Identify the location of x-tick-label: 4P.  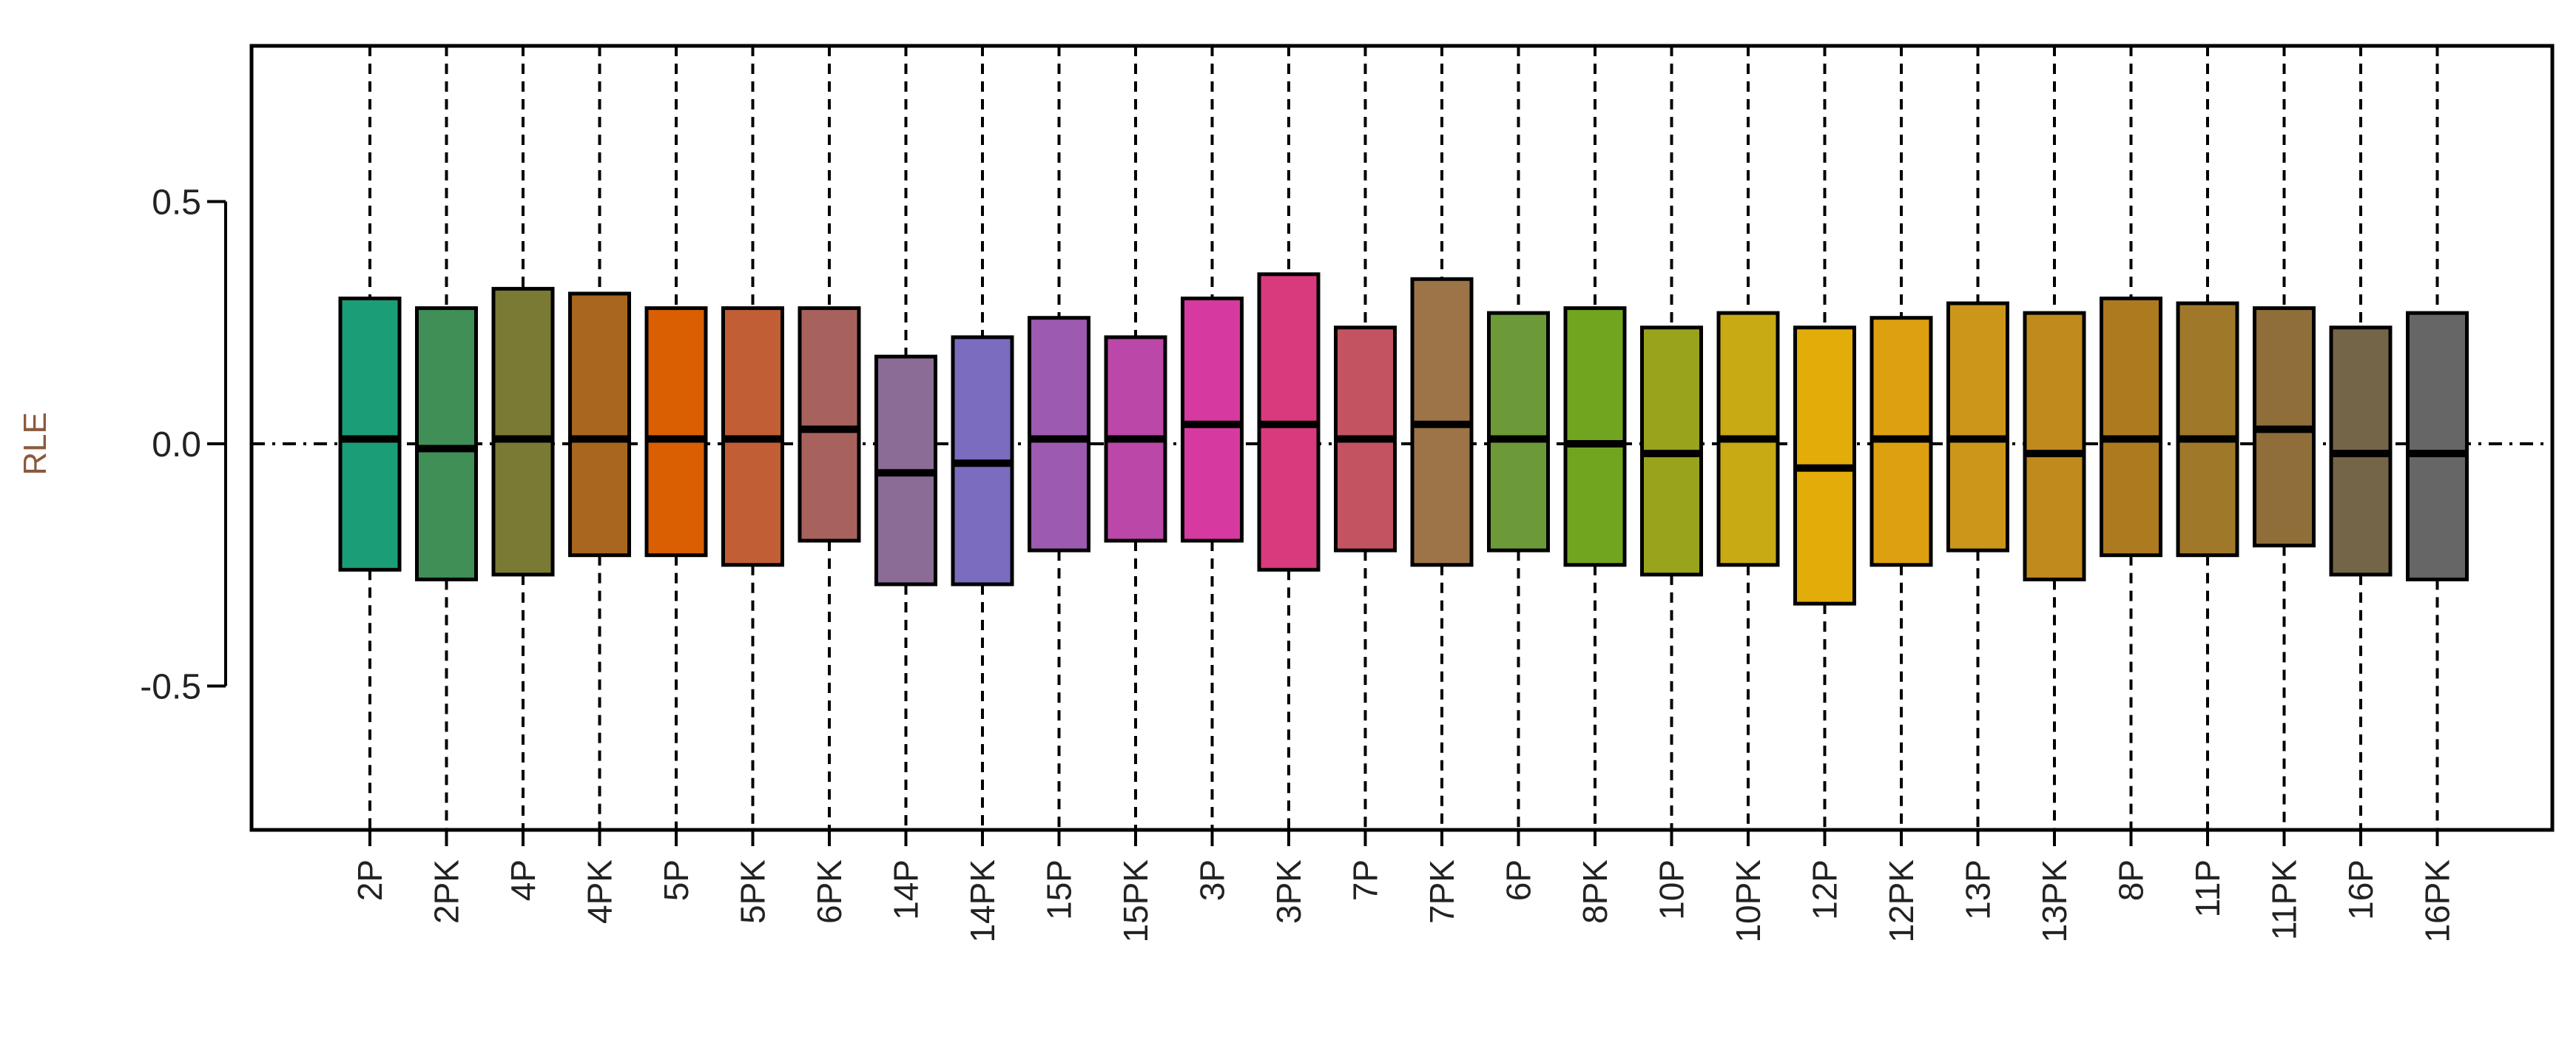
(523, 880).